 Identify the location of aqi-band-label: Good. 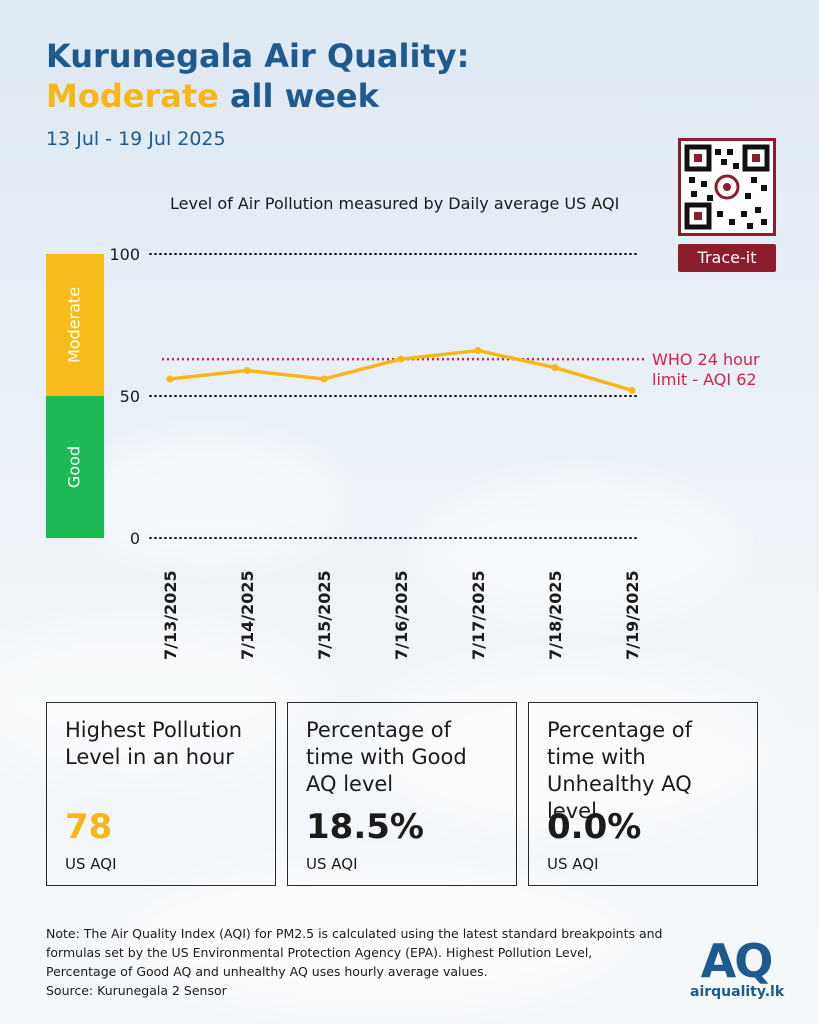
(74, 467).